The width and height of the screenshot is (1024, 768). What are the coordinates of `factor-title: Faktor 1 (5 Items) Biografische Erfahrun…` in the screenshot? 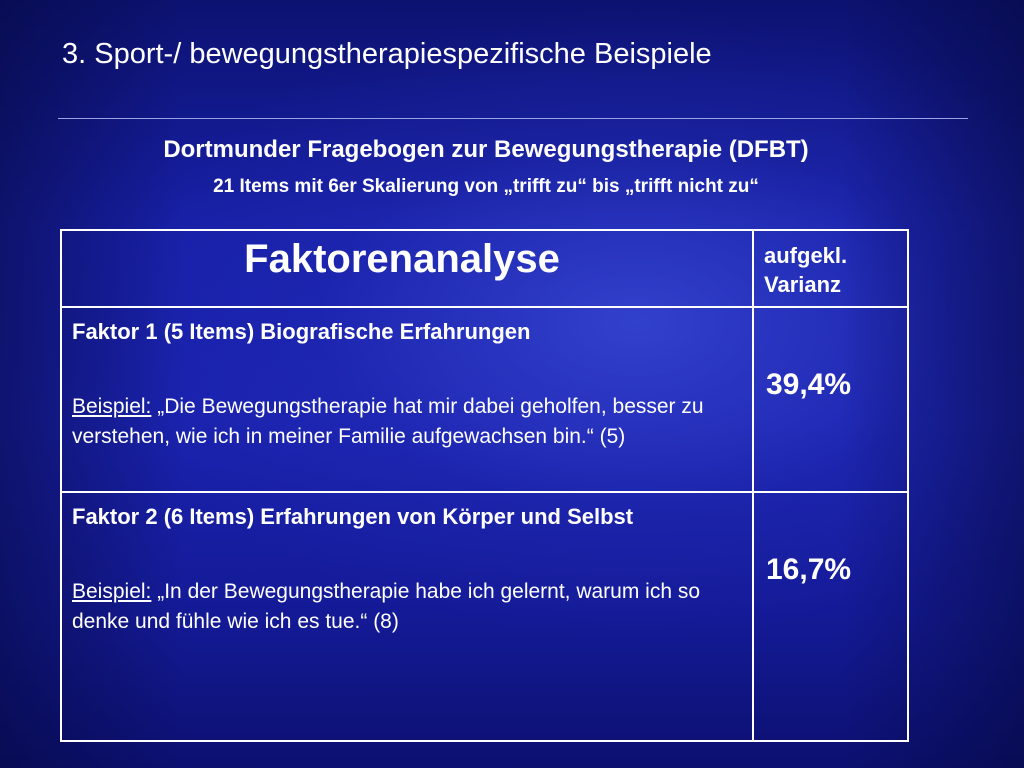 It's located at (301, 331).